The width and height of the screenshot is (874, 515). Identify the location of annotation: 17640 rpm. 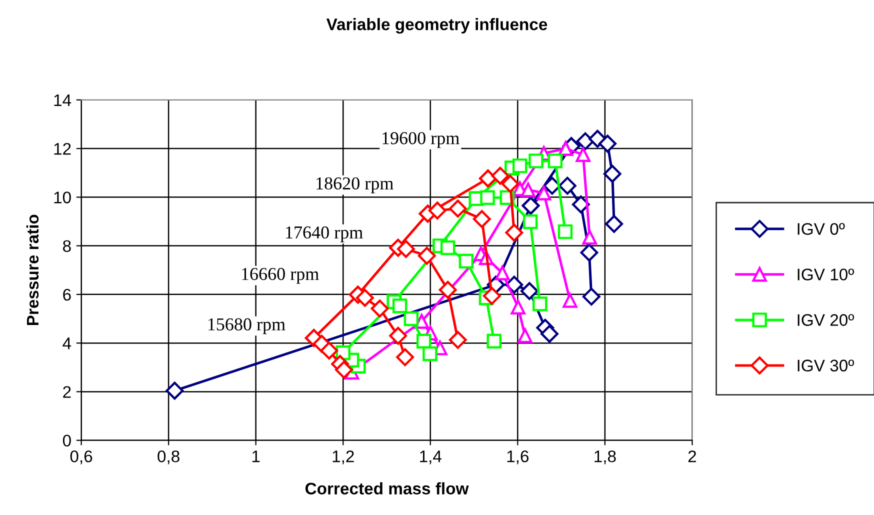
(324, 234).